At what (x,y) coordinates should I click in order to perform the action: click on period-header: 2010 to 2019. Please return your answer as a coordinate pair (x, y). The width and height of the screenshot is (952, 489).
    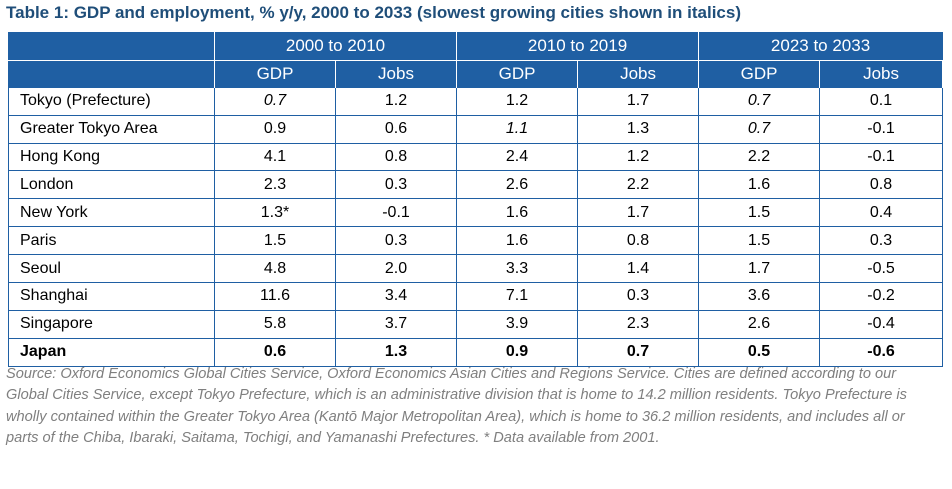
    Looking at the image, I should click on (578, 46).